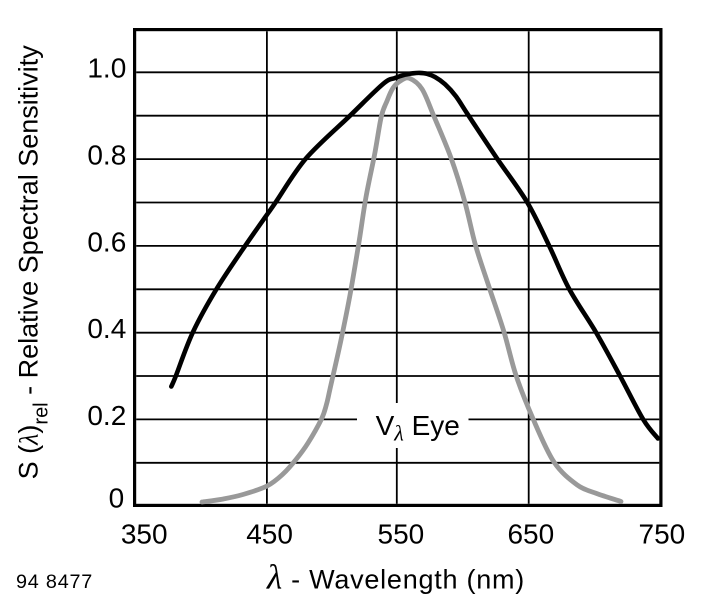 The height and width of the screenshot is (603, 727). I want to click on svg-text: Vλ Eye, so click(418, 428).